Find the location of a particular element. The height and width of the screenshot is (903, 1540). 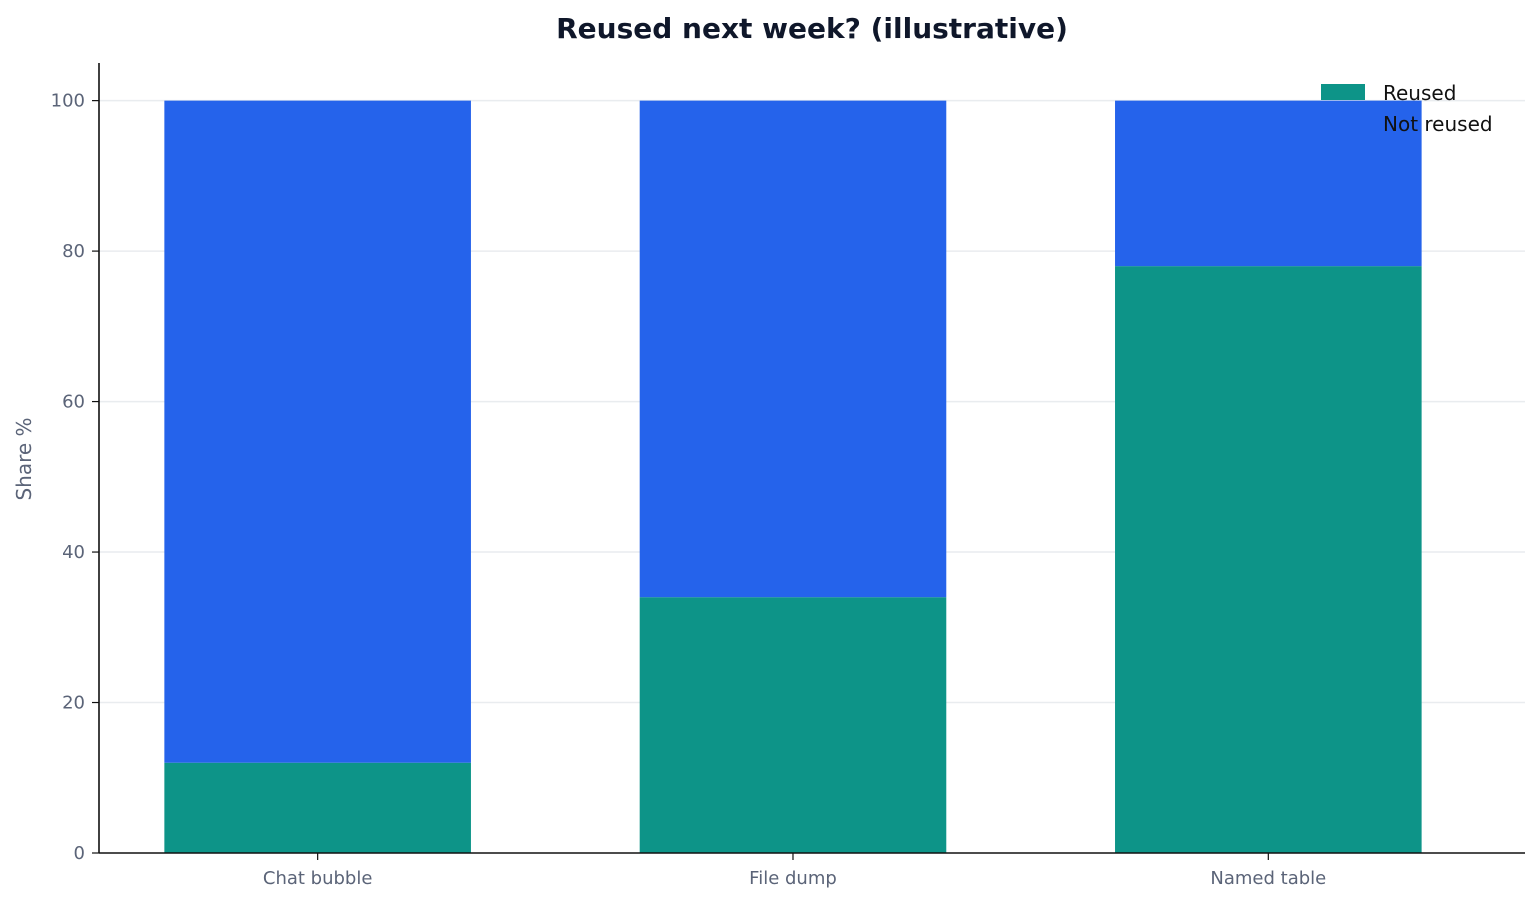

y-tick-label: 0 is located at coordinates (79, 853).